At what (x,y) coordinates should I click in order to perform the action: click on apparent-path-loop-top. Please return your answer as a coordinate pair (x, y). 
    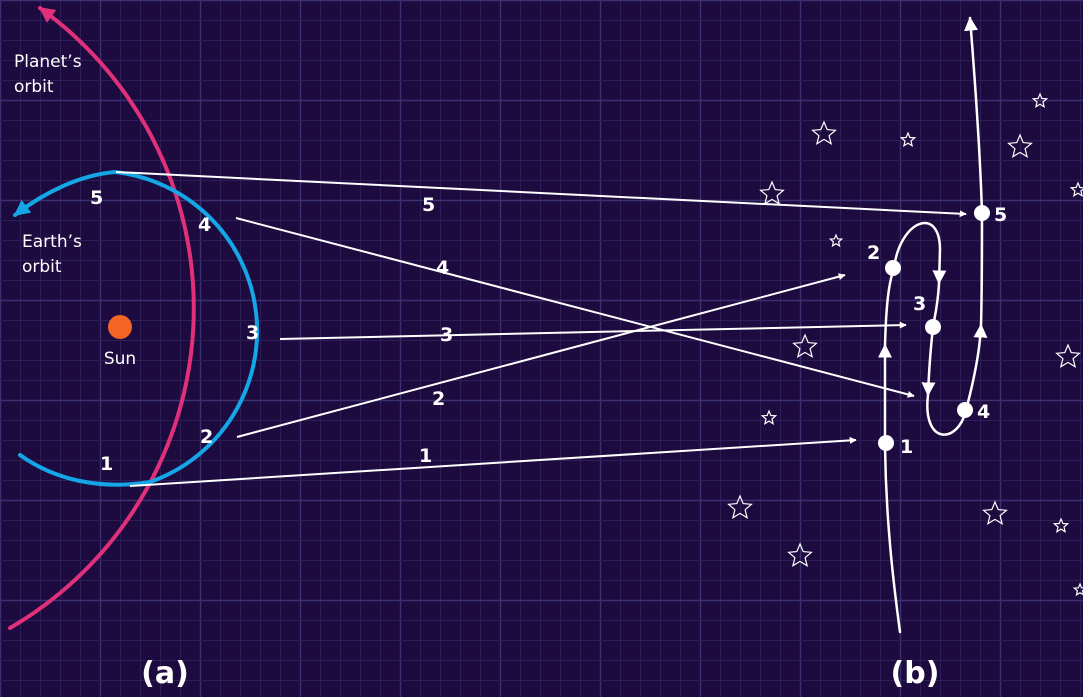
    Looking at the image, I should click on (919, 253).